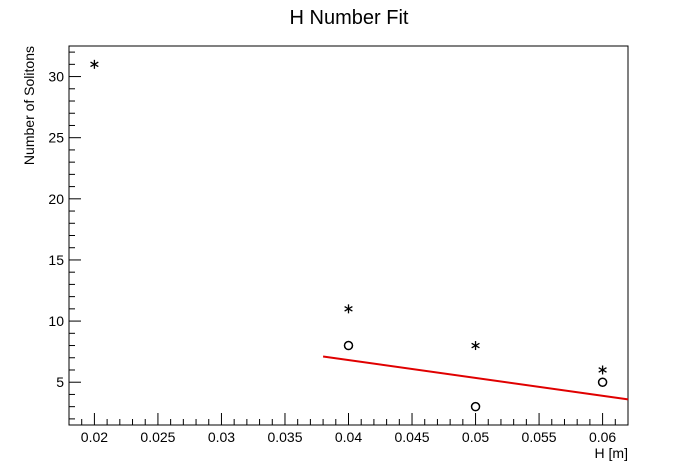 This screenshot has height=474, width=698. What do you see at coordinates (56, 199) in the screenshot?
I see `y-tick-label: 20` at bounding box center [56, 199].